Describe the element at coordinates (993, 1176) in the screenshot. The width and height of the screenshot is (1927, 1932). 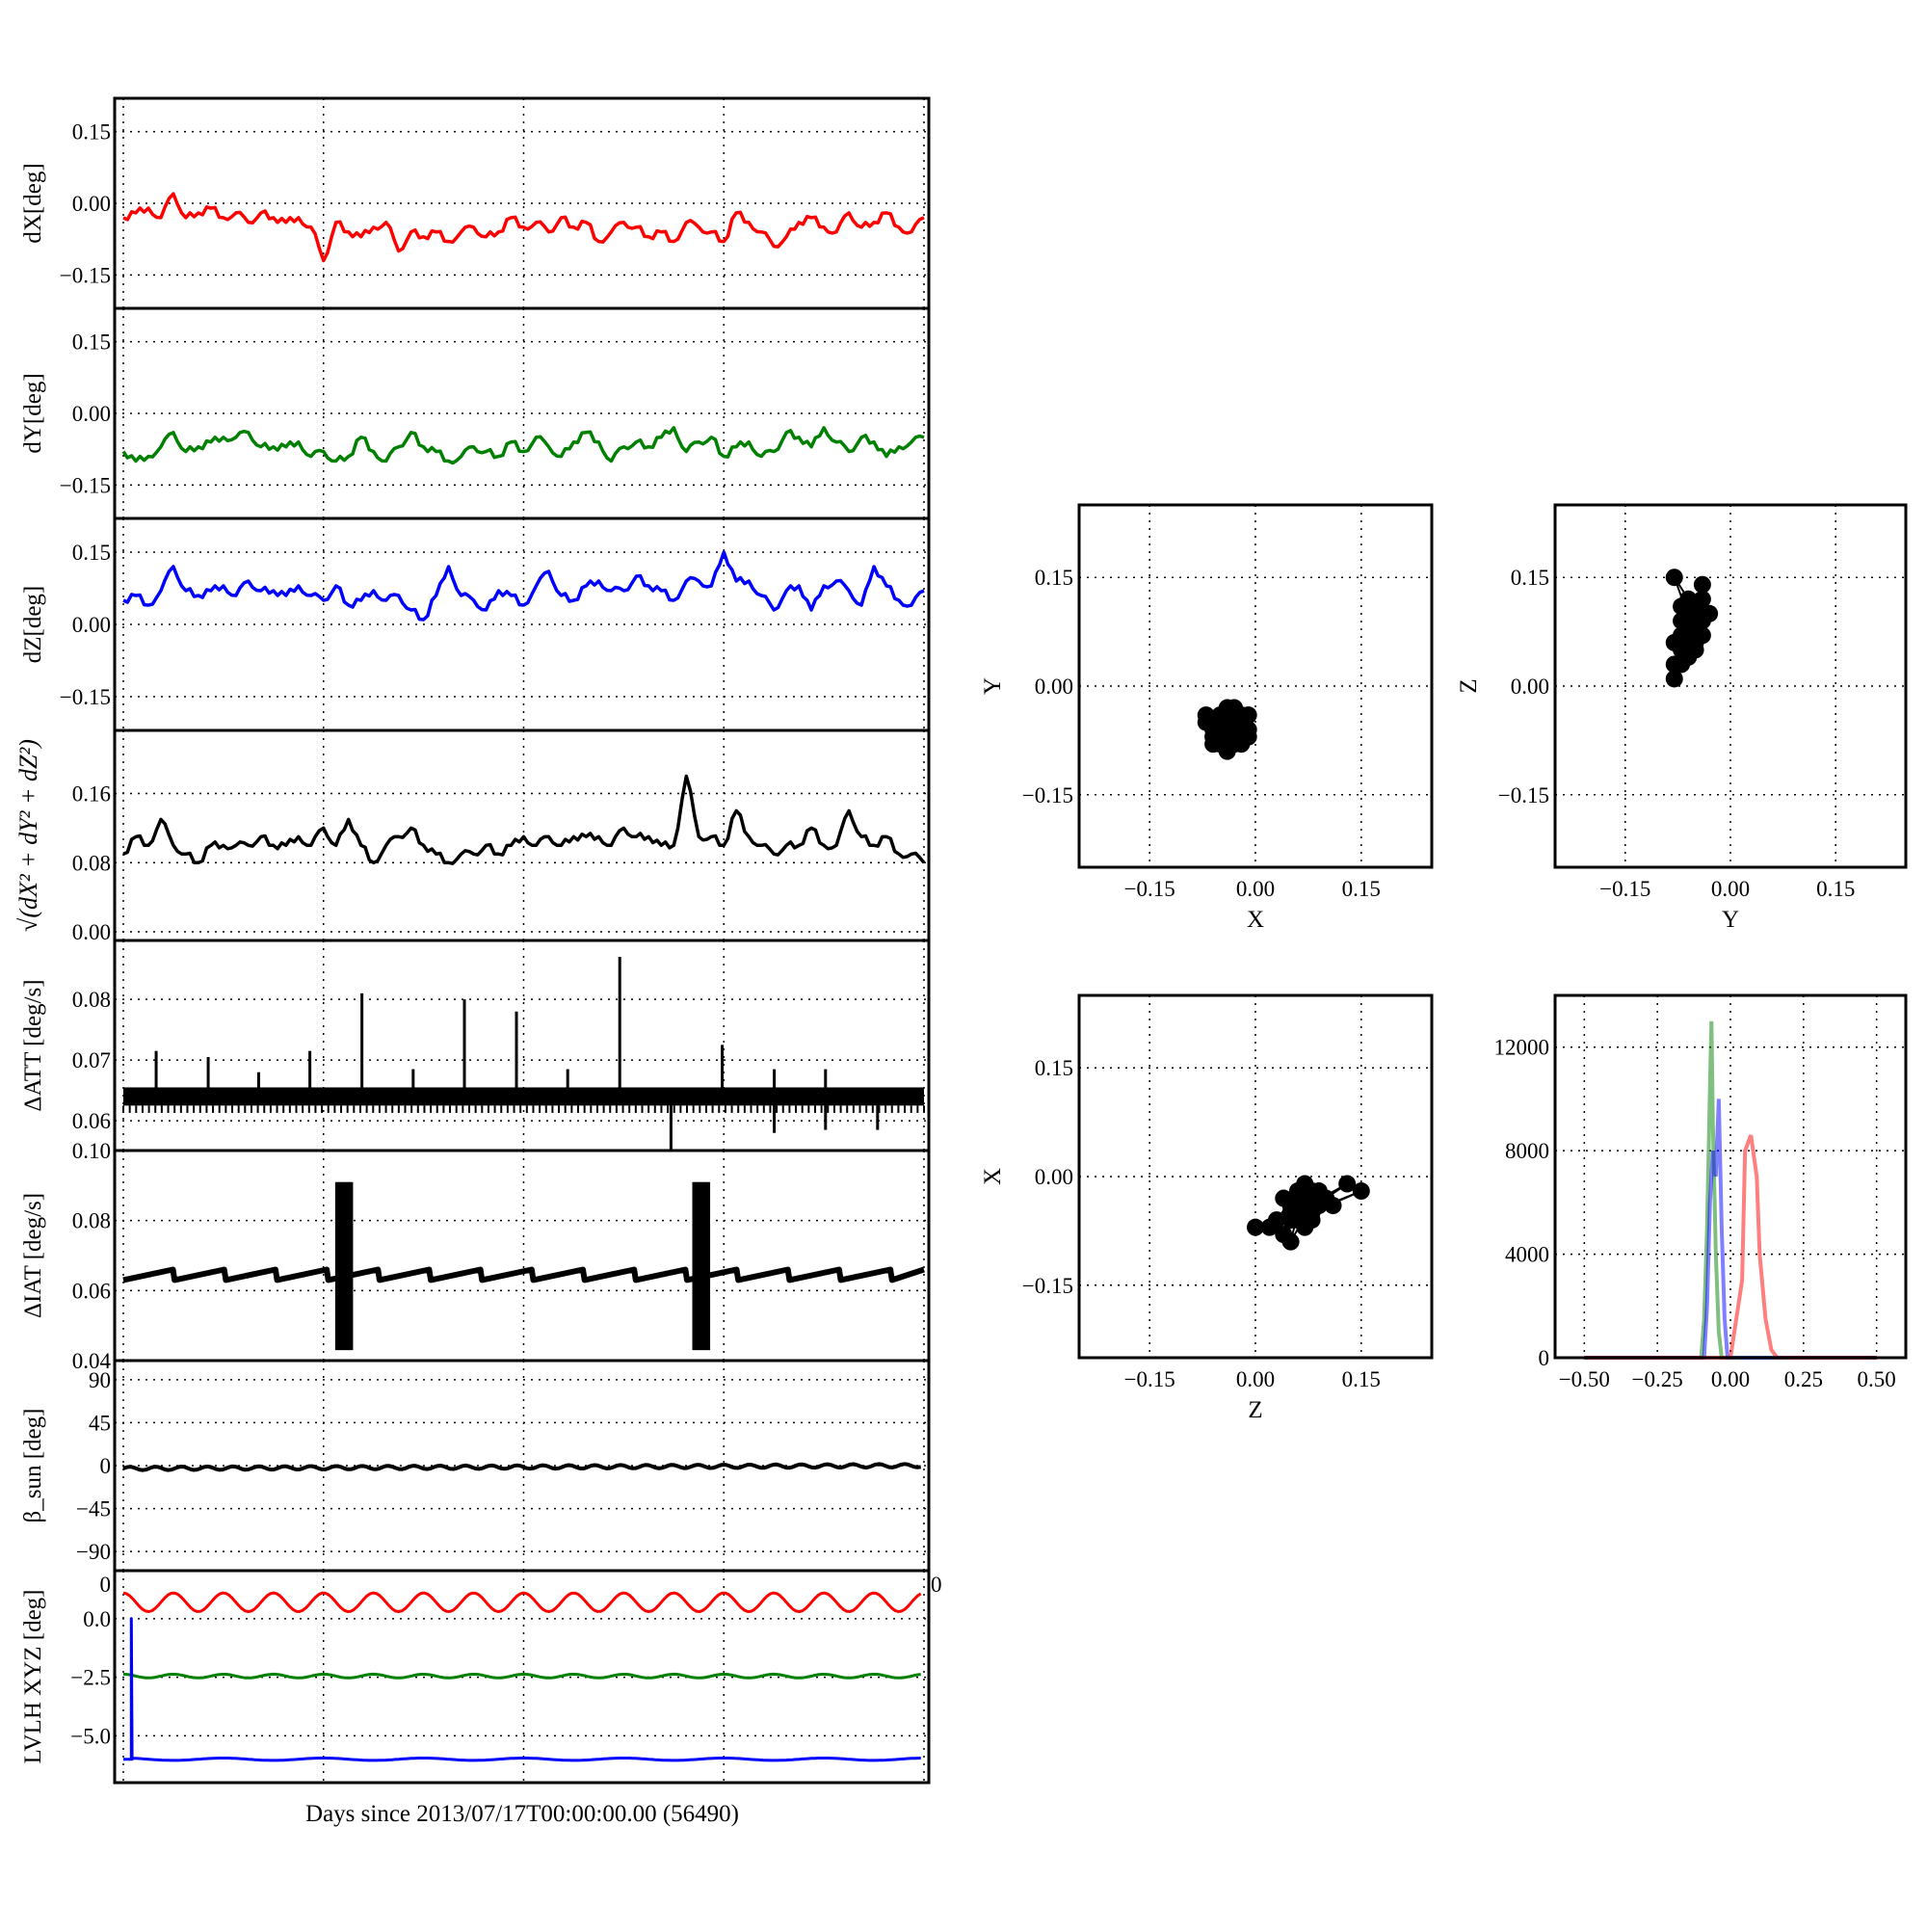
I see `y-axis-label: X` at that location.